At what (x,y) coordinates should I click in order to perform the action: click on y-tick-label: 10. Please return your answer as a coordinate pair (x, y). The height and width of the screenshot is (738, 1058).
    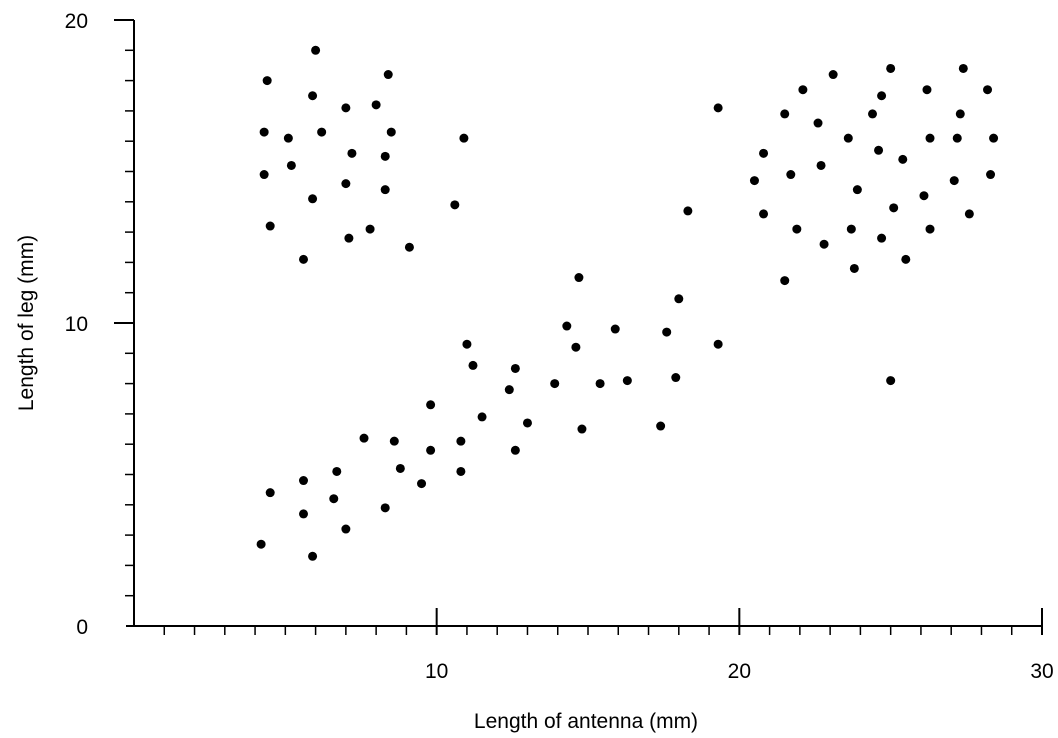
    Looking at the image, I should click on (76, 324).